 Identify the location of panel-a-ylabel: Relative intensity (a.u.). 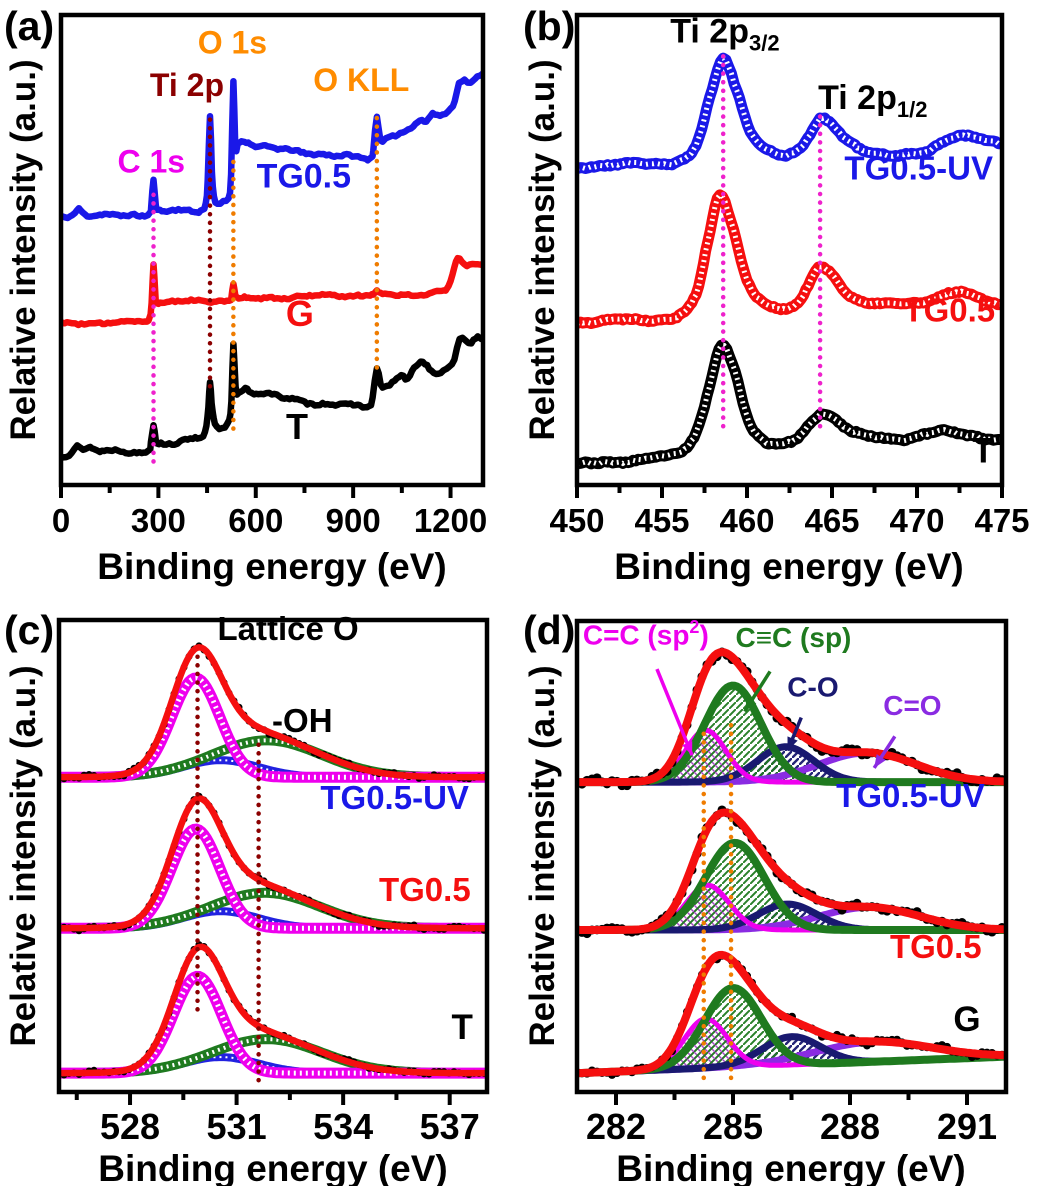
(23, 250).